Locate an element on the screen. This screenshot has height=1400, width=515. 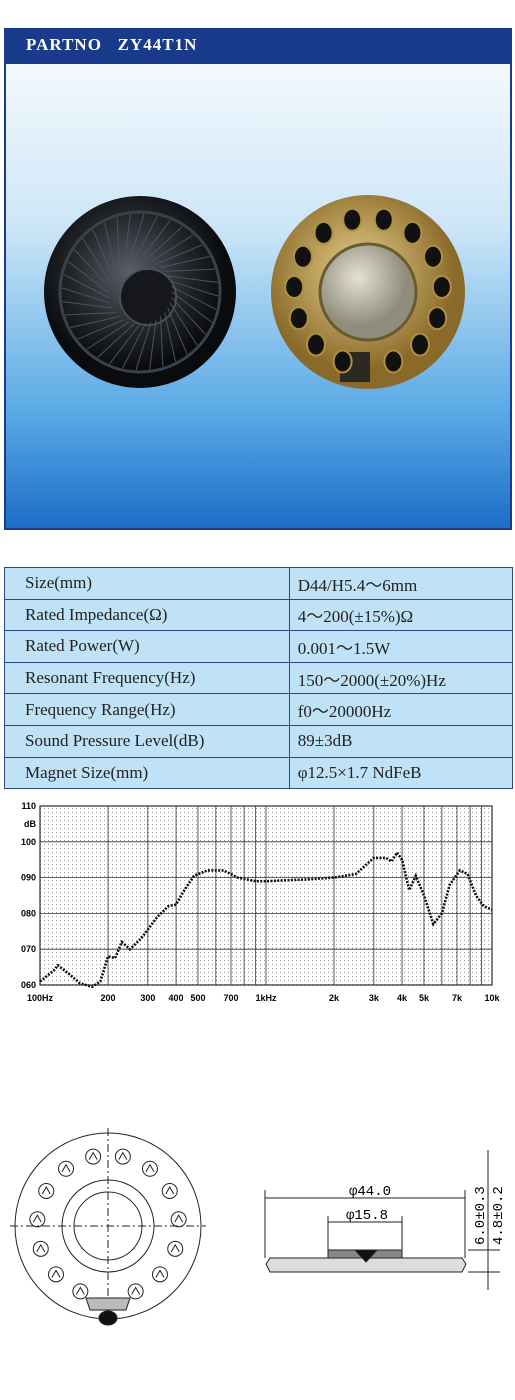
spec-value: f0～20000Hz is located at coordinates (401, 709).